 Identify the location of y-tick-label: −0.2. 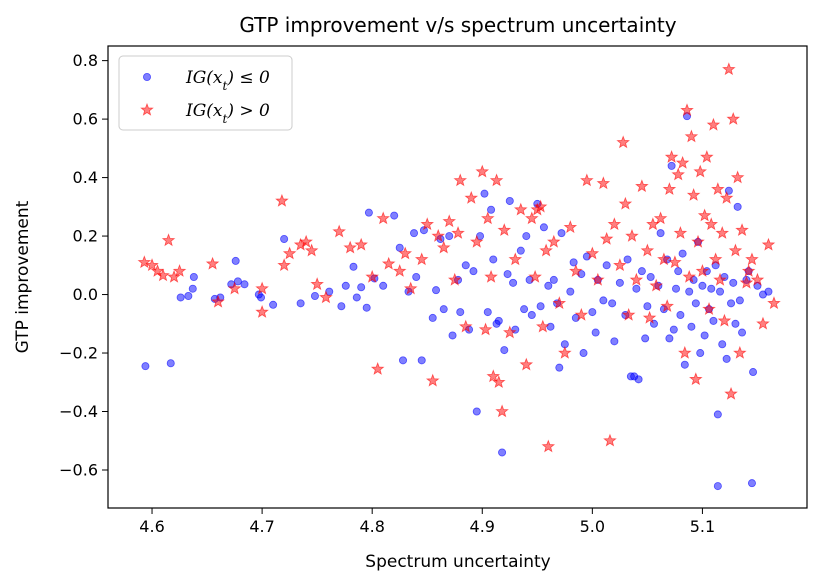
(78, 353).